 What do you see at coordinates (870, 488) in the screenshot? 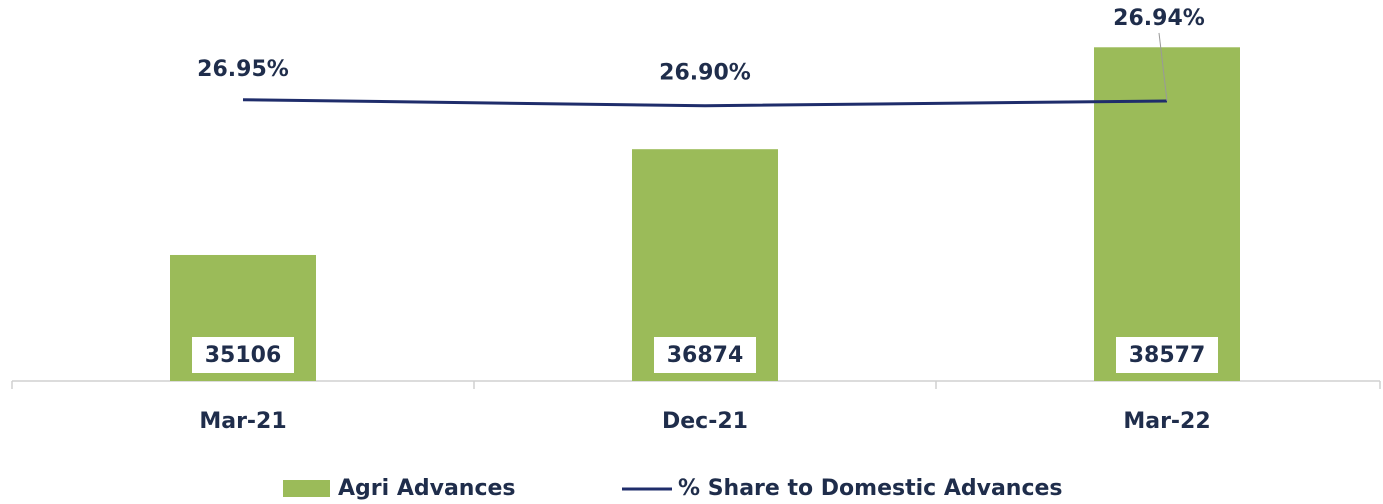
I see `legend-label: % Share to Domestic Advances` at bounding box center [870, 488].